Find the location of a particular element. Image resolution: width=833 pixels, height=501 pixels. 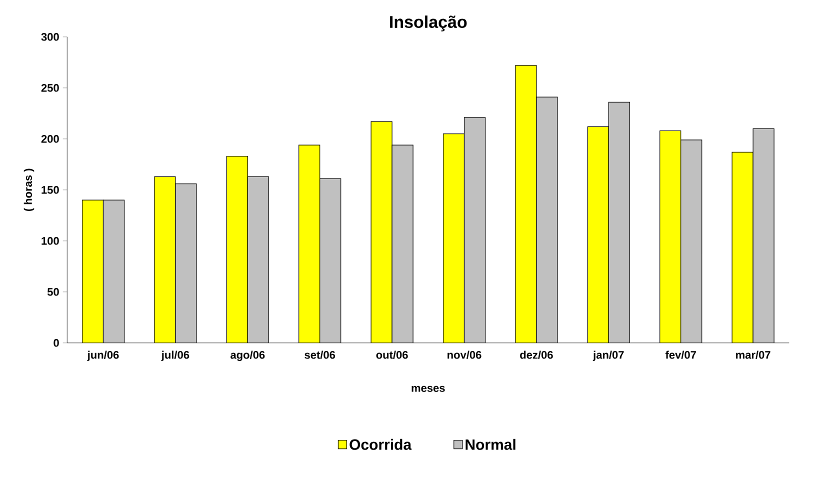

x-tick-label: out/06 is located at coordinates (392, 354).